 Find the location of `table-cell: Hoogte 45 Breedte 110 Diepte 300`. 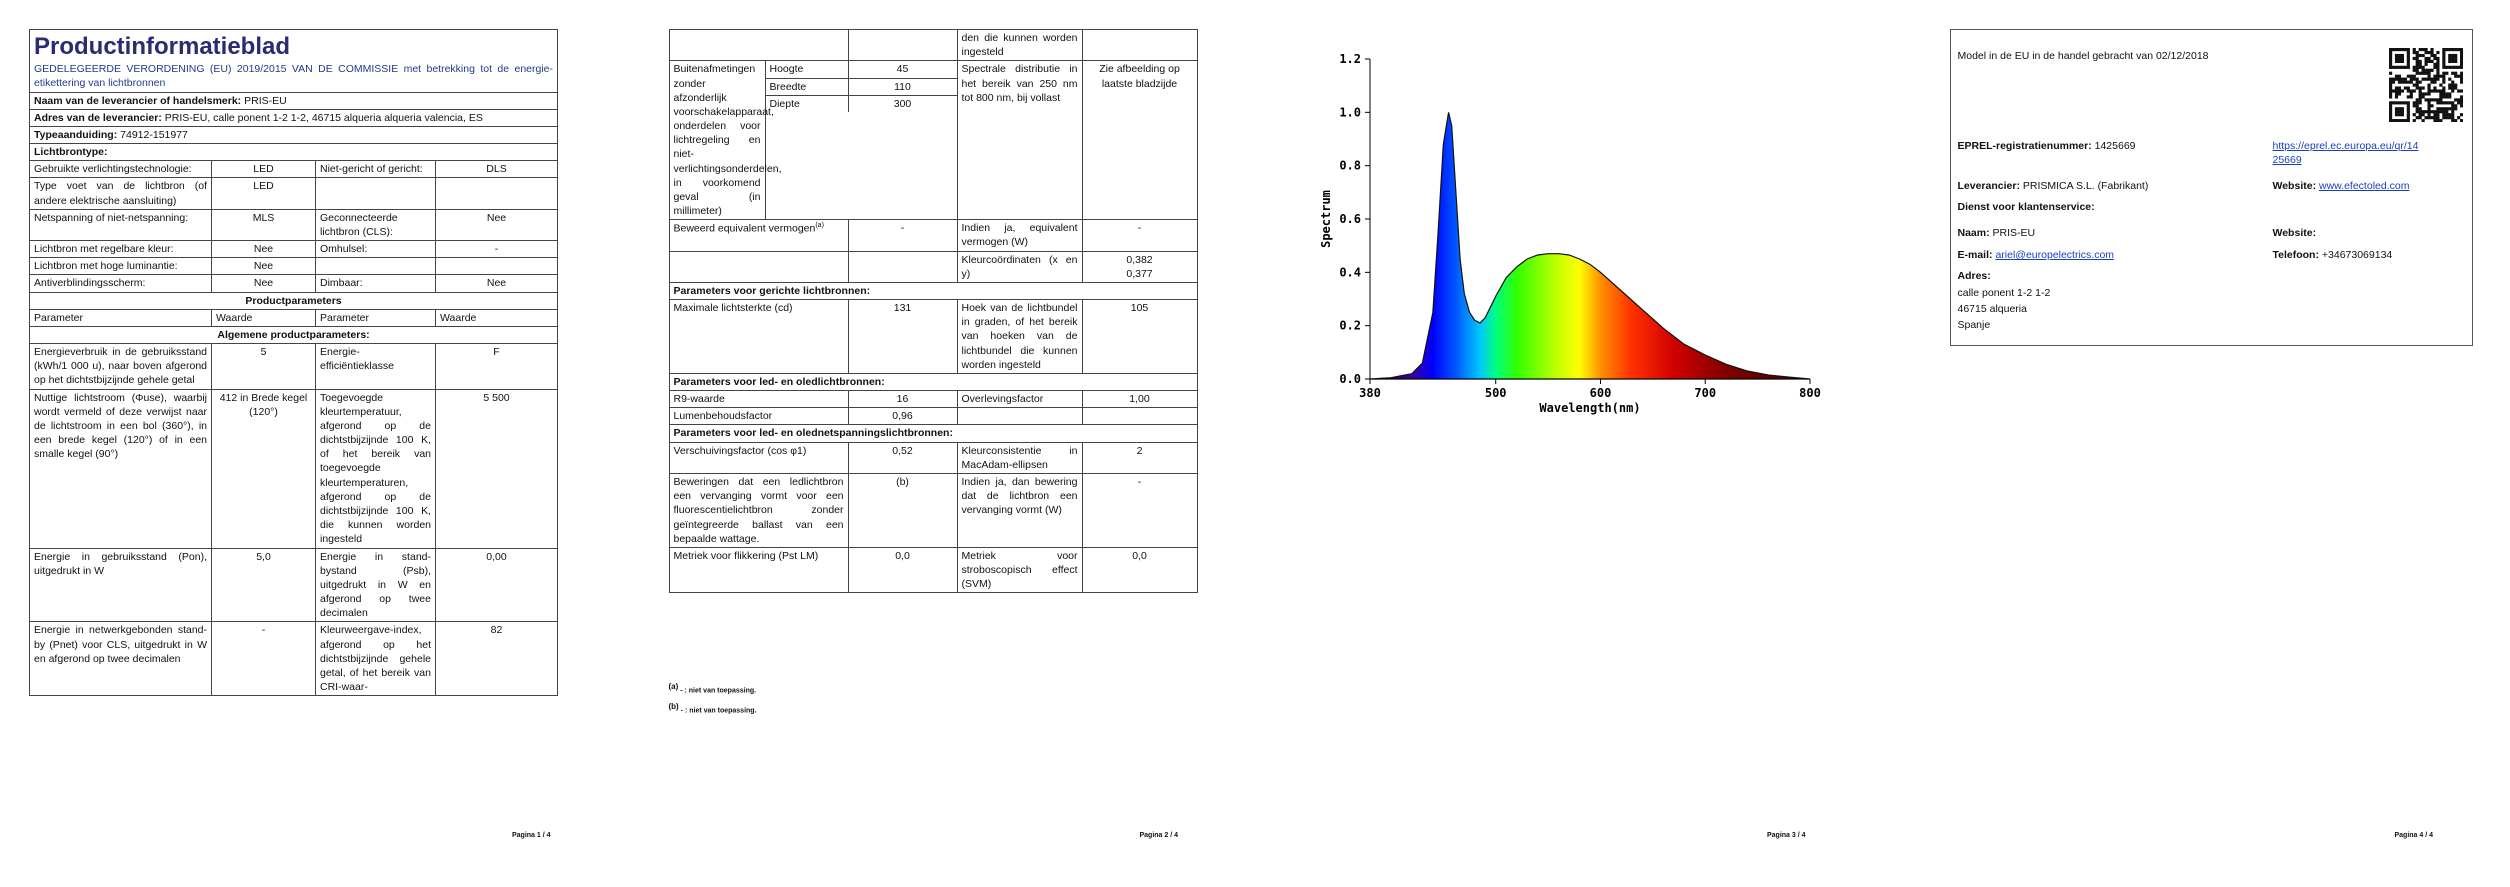

table-cell: Hoogte 45 Breedte 110 Diepte 300 is located at coordinates (861, 140).